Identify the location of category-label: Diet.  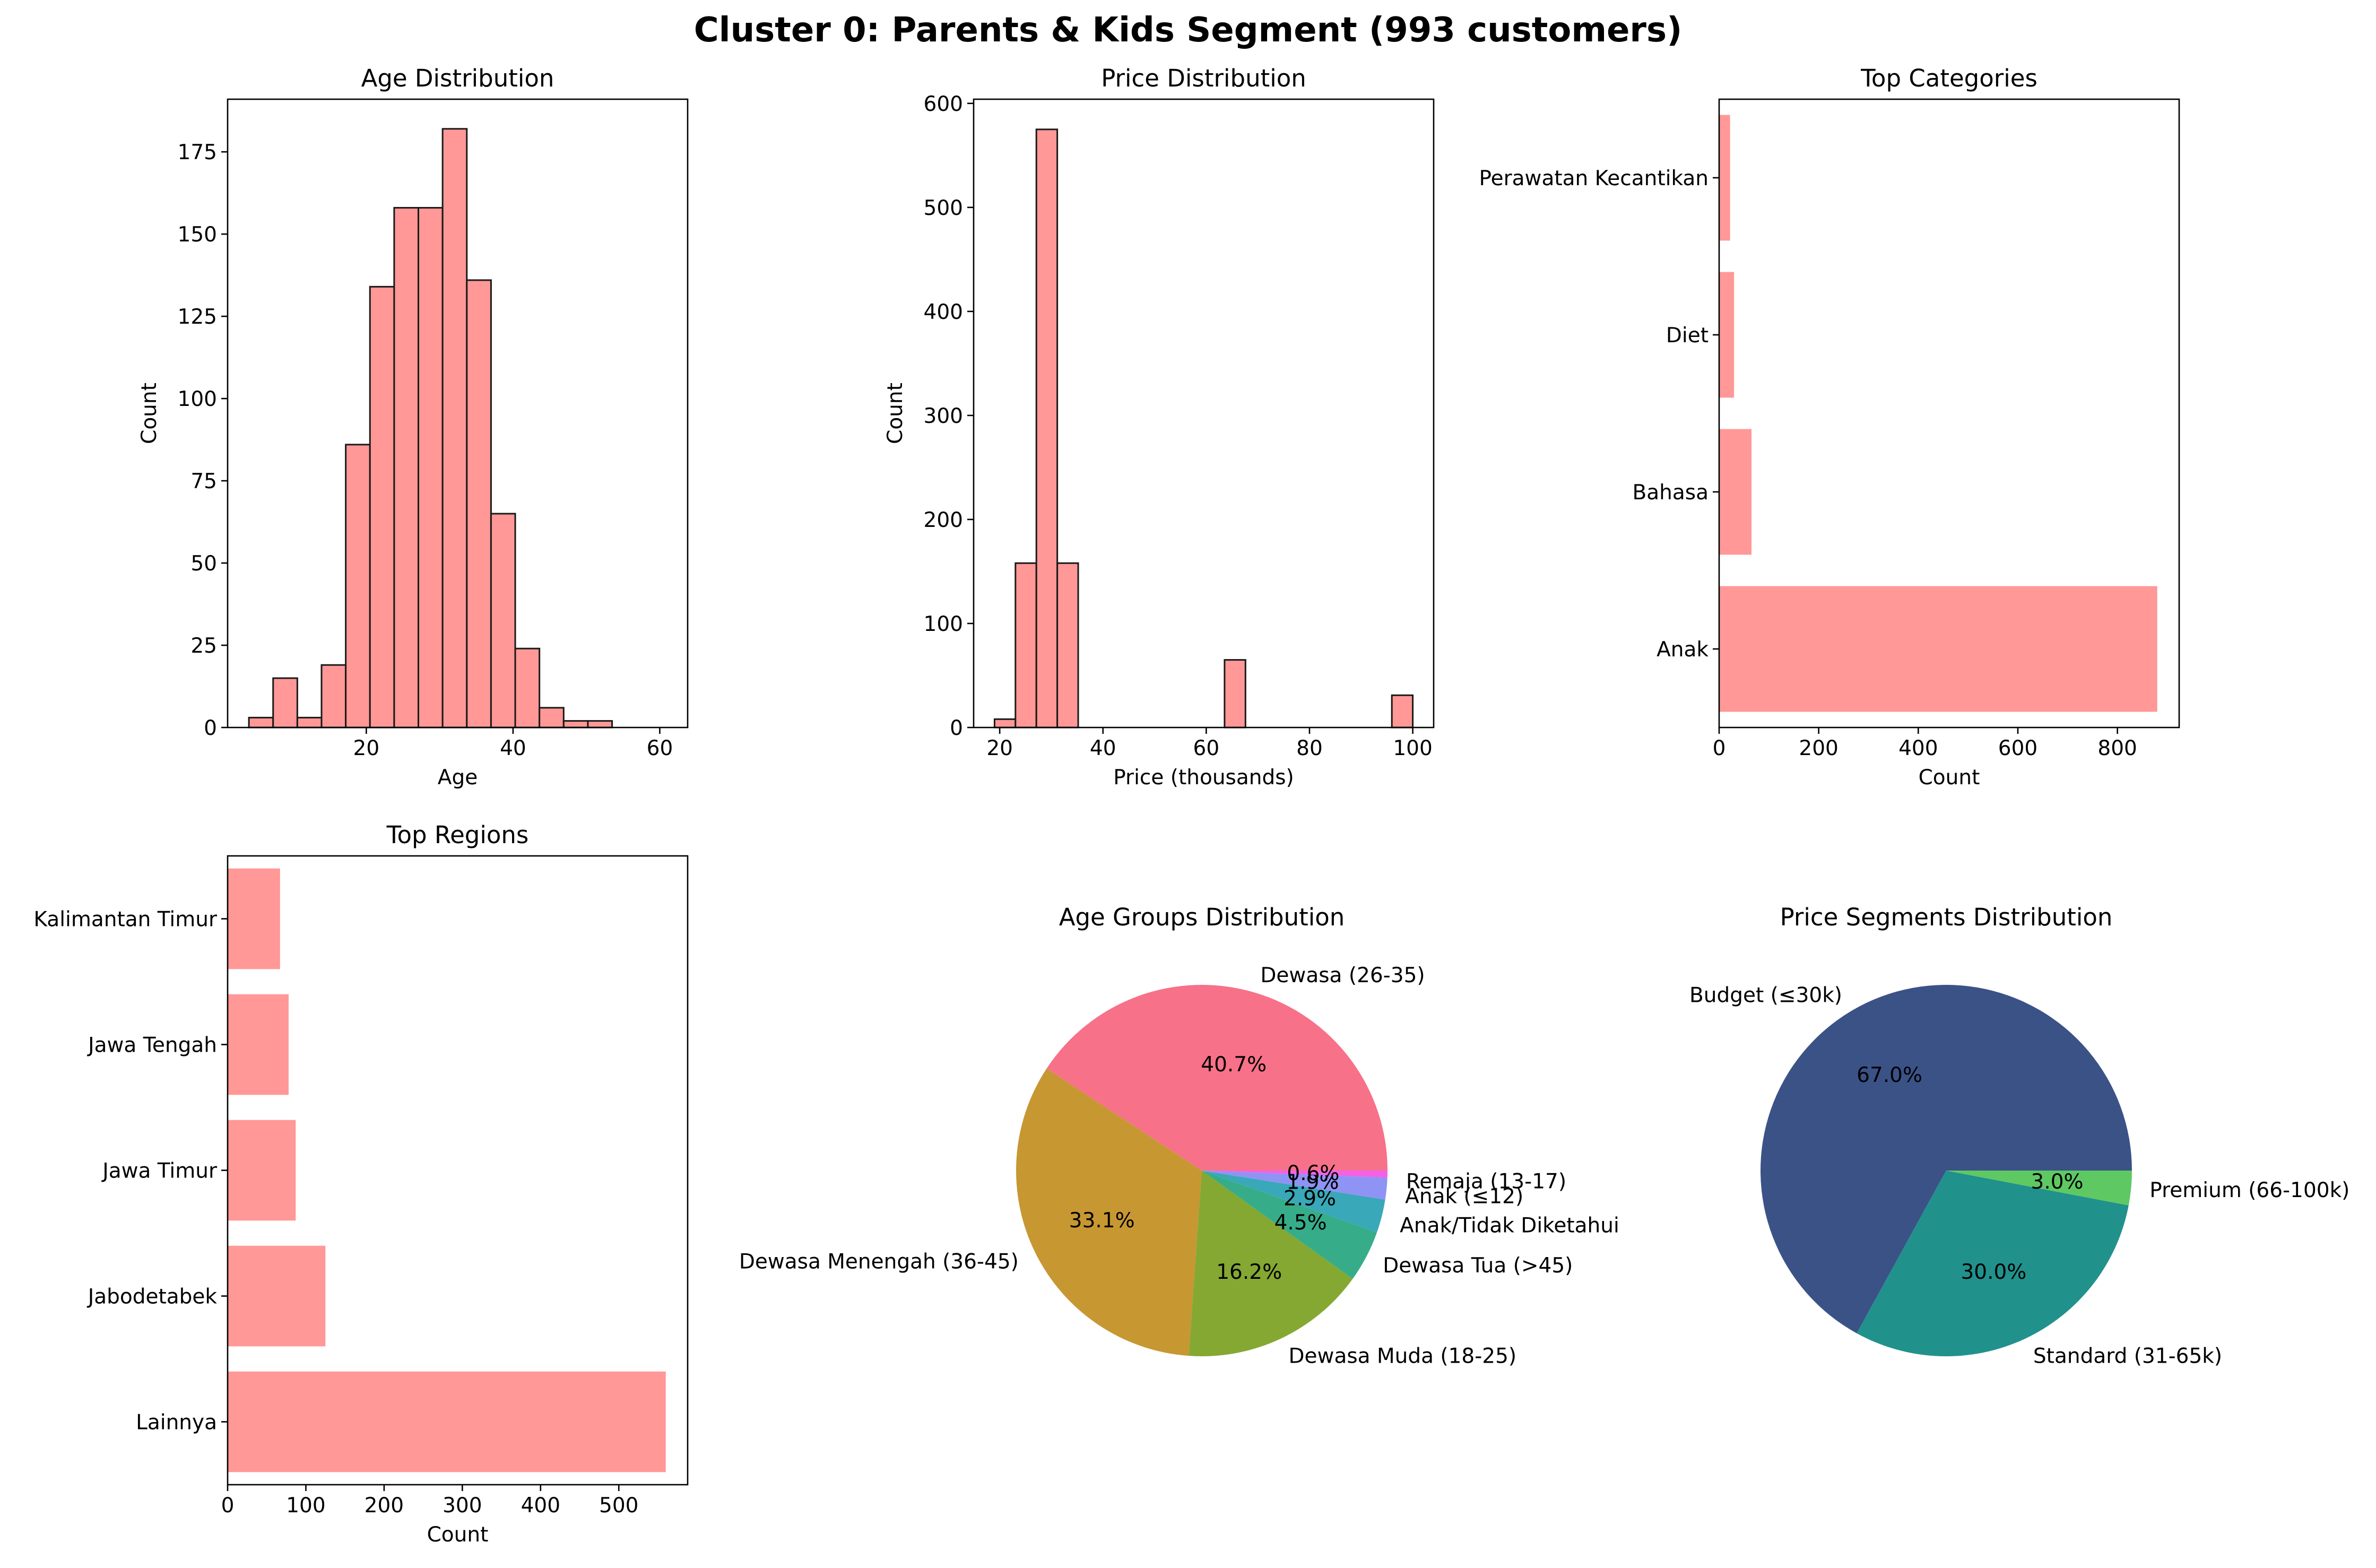
(1688, 336).